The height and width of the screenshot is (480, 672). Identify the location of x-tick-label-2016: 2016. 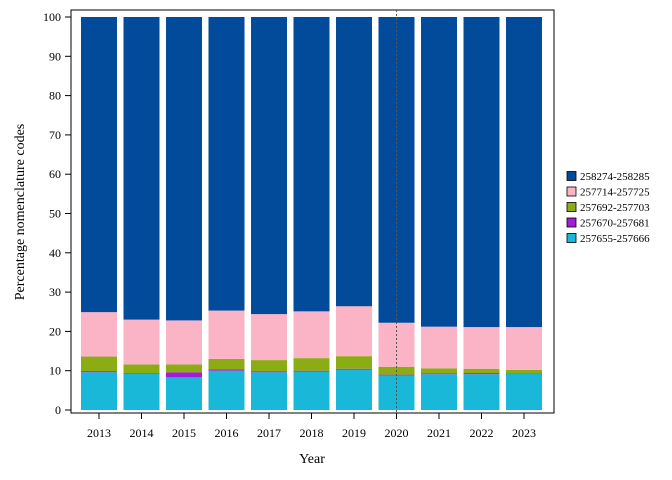
(227, 433).